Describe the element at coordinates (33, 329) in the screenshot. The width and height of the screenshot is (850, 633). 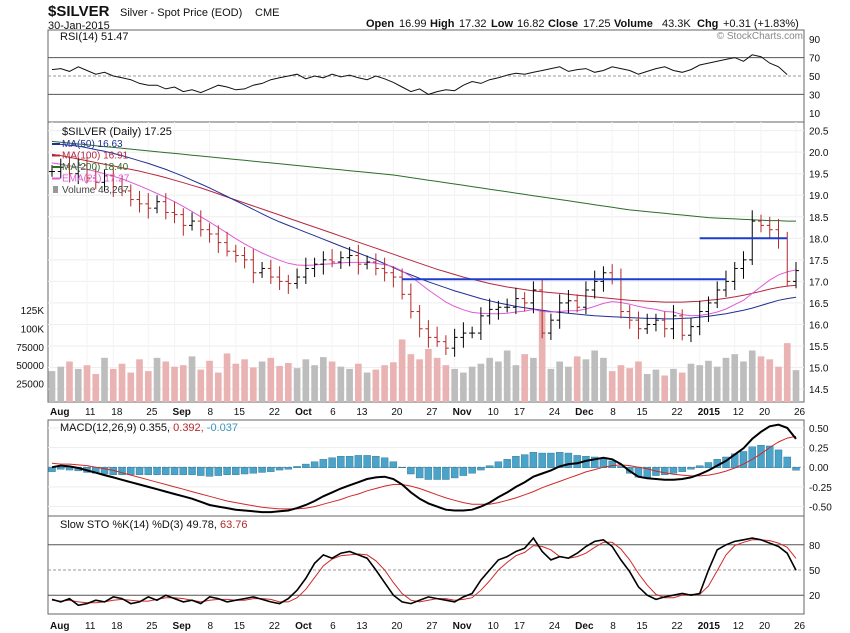
I see `volume-tick-label: 100K` at that location.